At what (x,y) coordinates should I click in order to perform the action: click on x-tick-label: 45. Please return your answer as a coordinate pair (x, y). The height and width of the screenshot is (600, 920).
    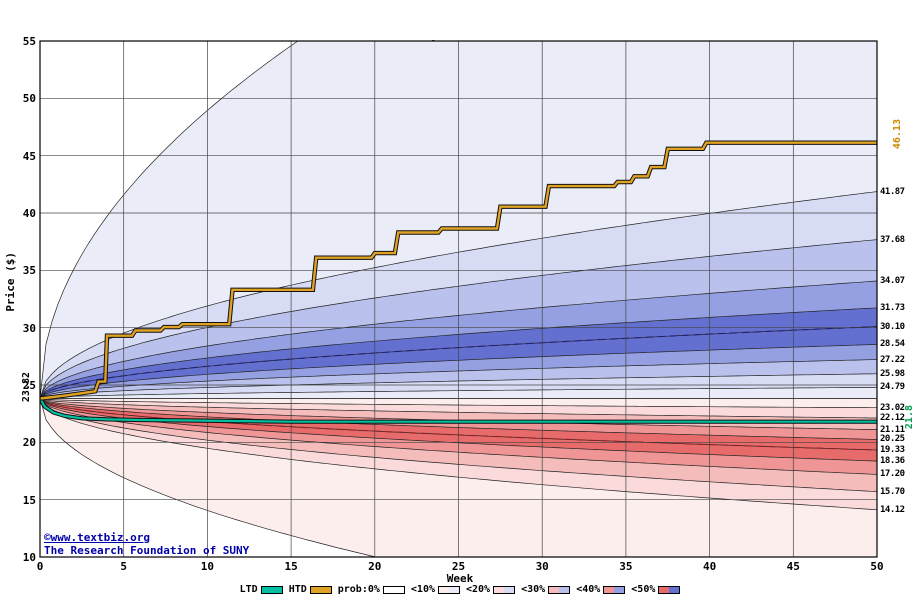
    Looking at the image, I should click on (793, 566).